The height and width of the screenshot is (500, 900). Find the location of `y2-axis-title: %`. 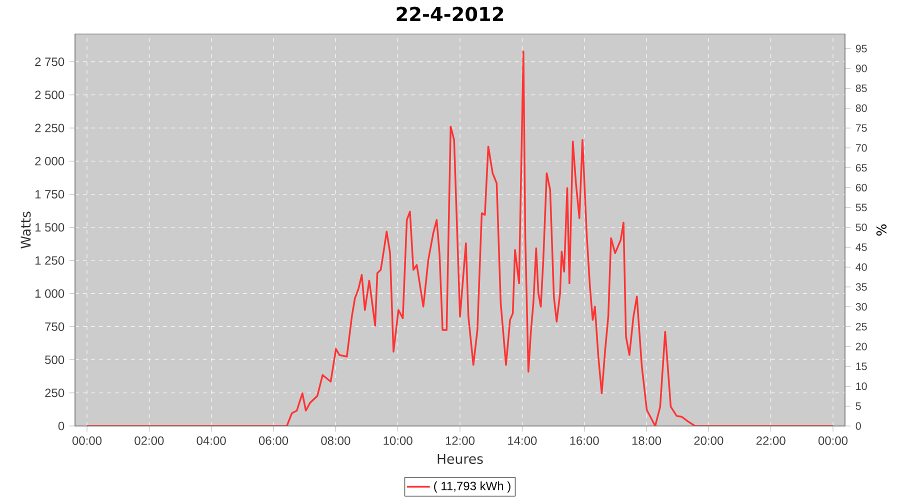

y2-axis-title: % is located at coordinates (881, 230).